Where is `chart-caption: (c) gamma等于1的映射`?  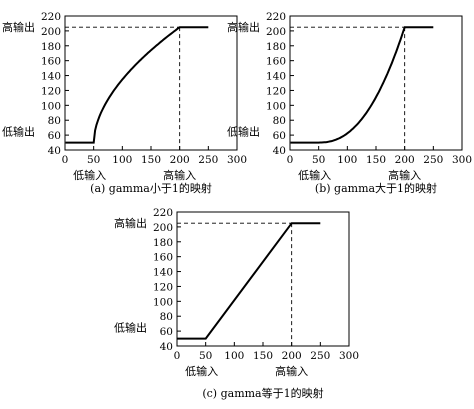
chart-caption: (c) gamma等于1的映射 is located at coordinates (262, 393).